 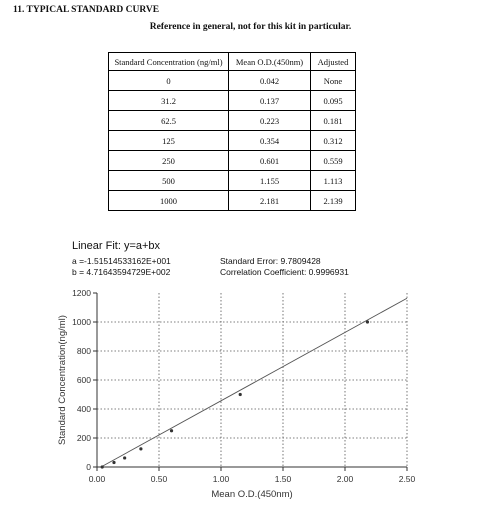 What do you see at coordinates (251, 494) in the screenshot?
I see `x-axis-label: Mean O.D.(450nm)` at bounding box center [251, 494].